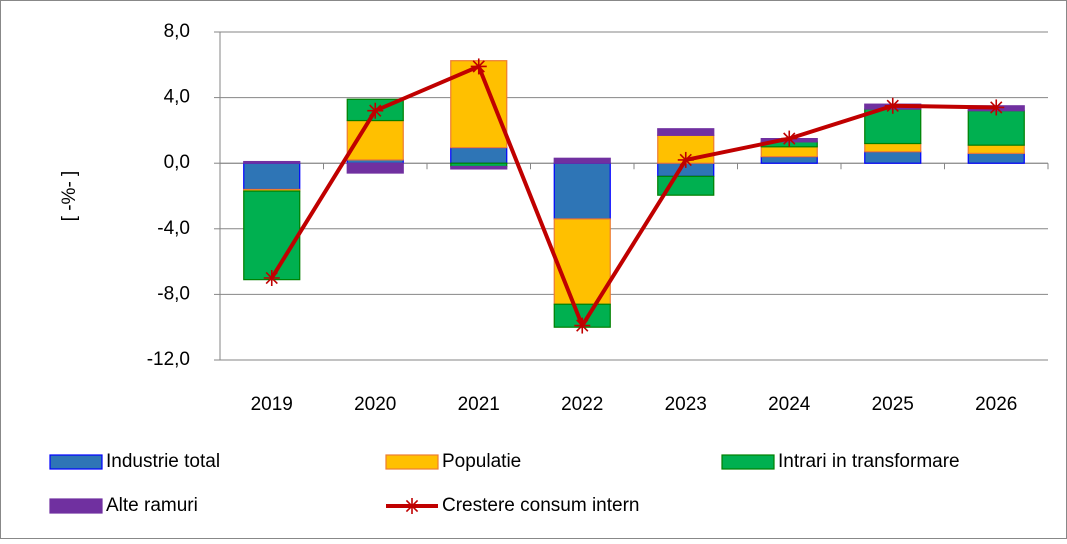 This screenshot has width=1067, height=544. I want to click on y-tick-label: -12,0, so click(168, 359).